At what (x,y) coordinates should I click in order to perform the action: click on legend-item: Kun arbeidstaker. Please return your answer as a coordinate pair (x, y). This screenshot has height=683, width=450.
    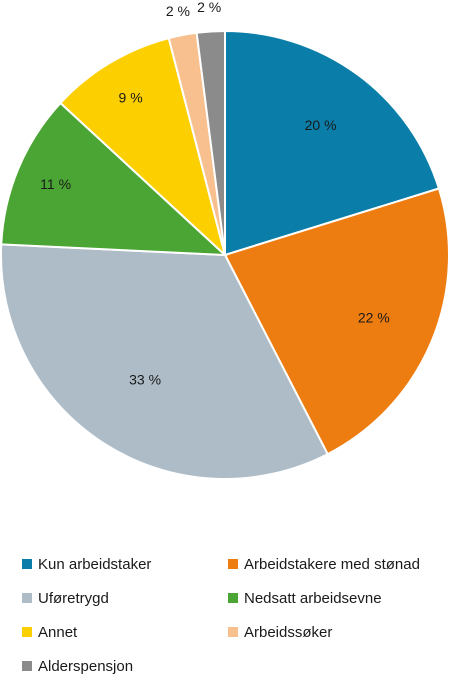
    Looking at the image, I should click on (125, 564).